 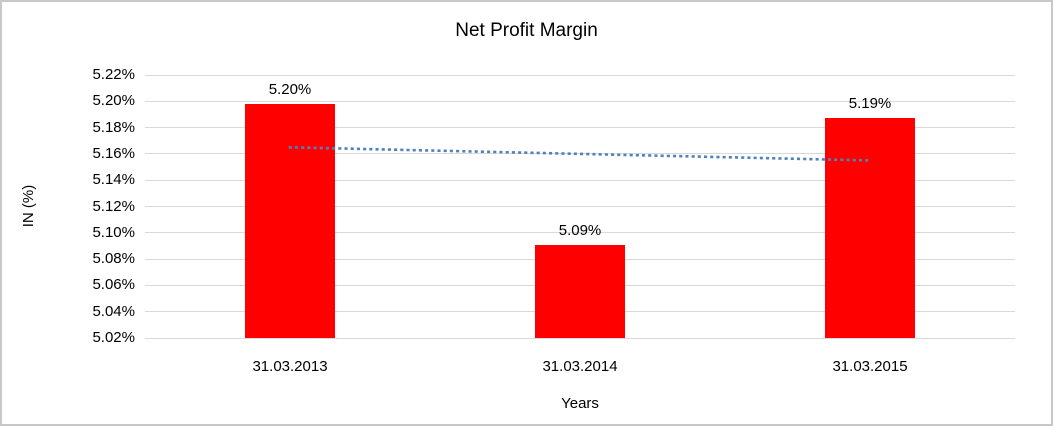 I want to click on x-tick-label: 31.03.2015, so click(x=870, y=366).